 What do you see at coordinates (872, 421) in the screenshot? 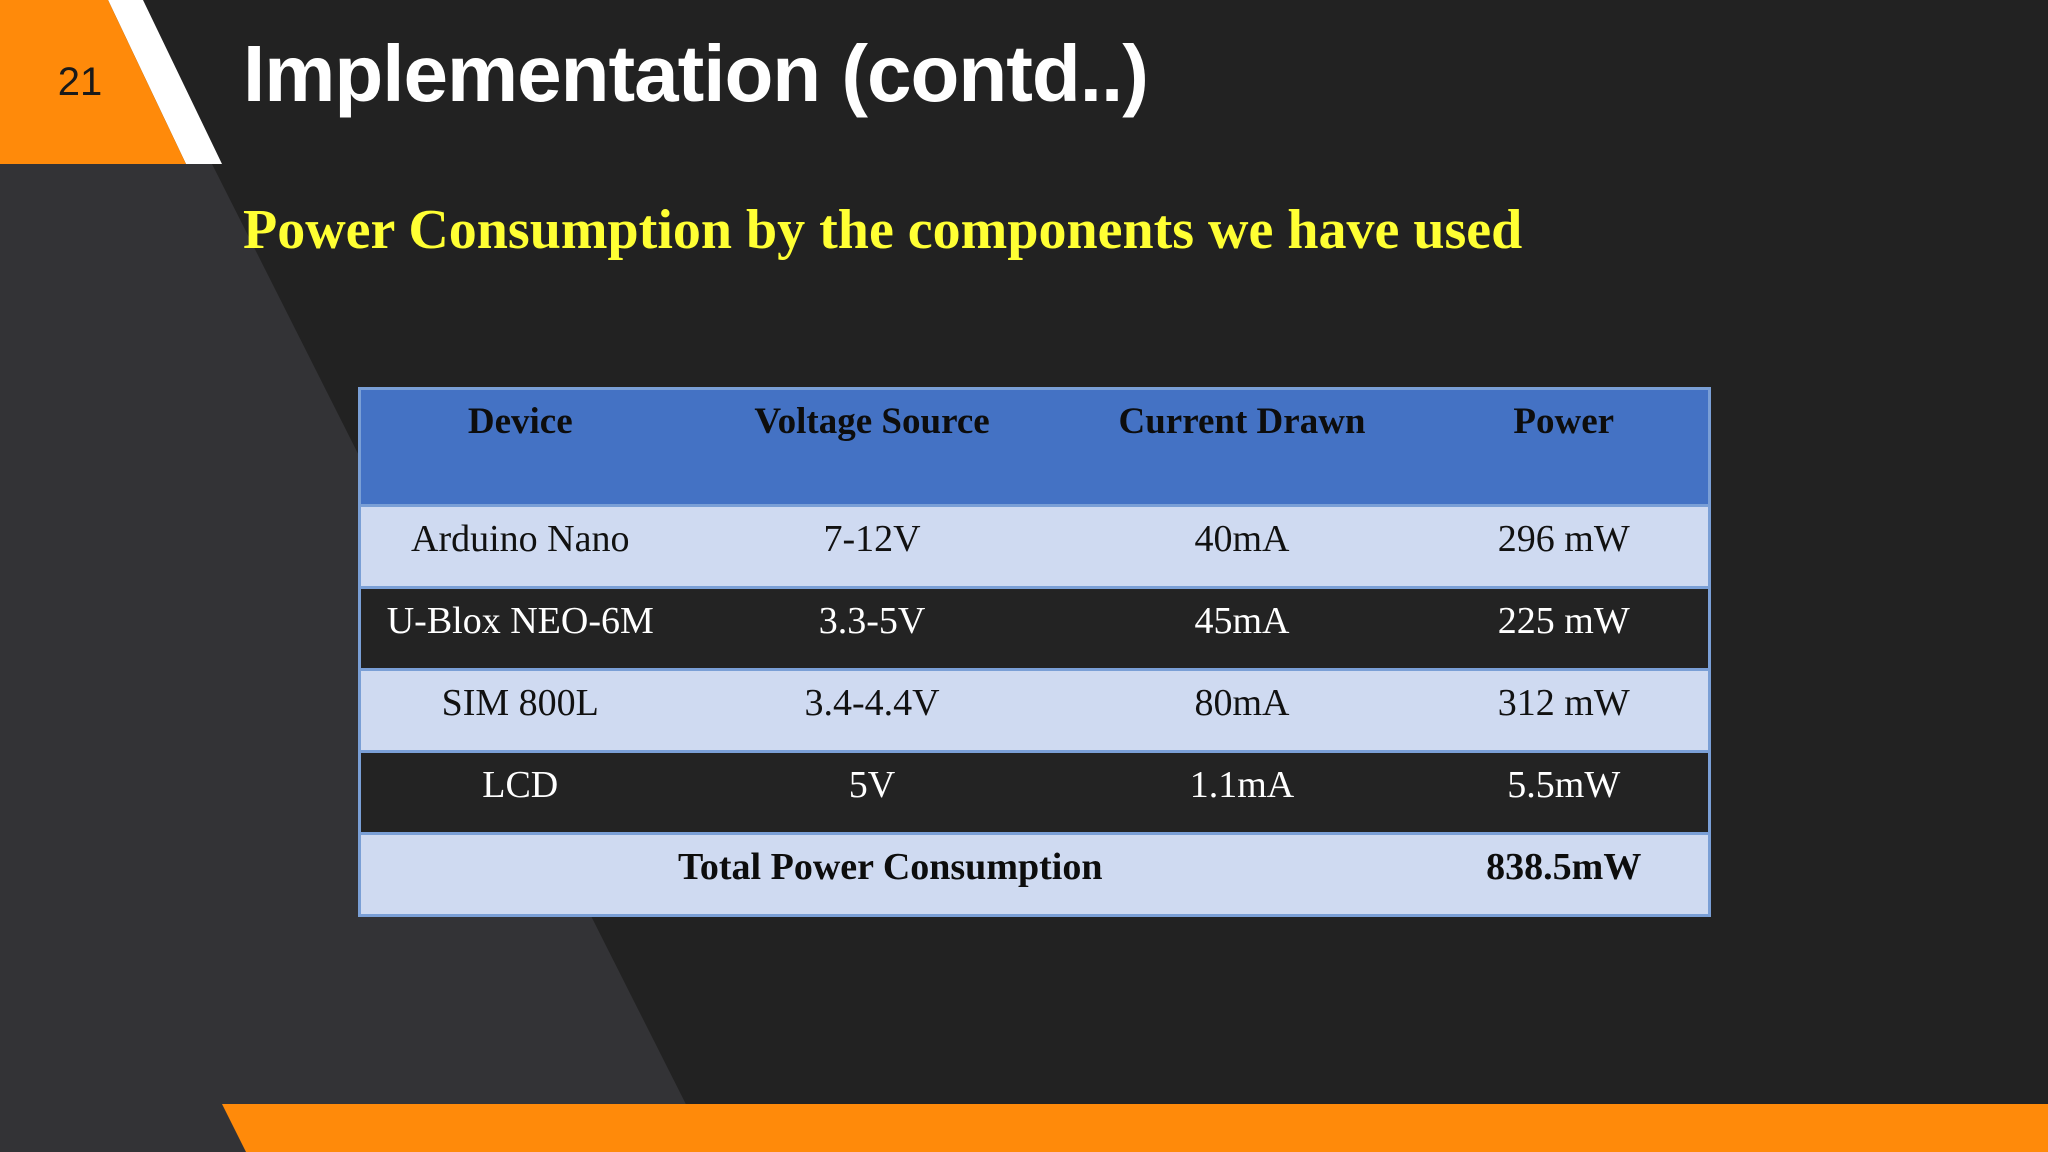
I see `header-voltage-source: Voltage Source` at bounding box center [872, 421].